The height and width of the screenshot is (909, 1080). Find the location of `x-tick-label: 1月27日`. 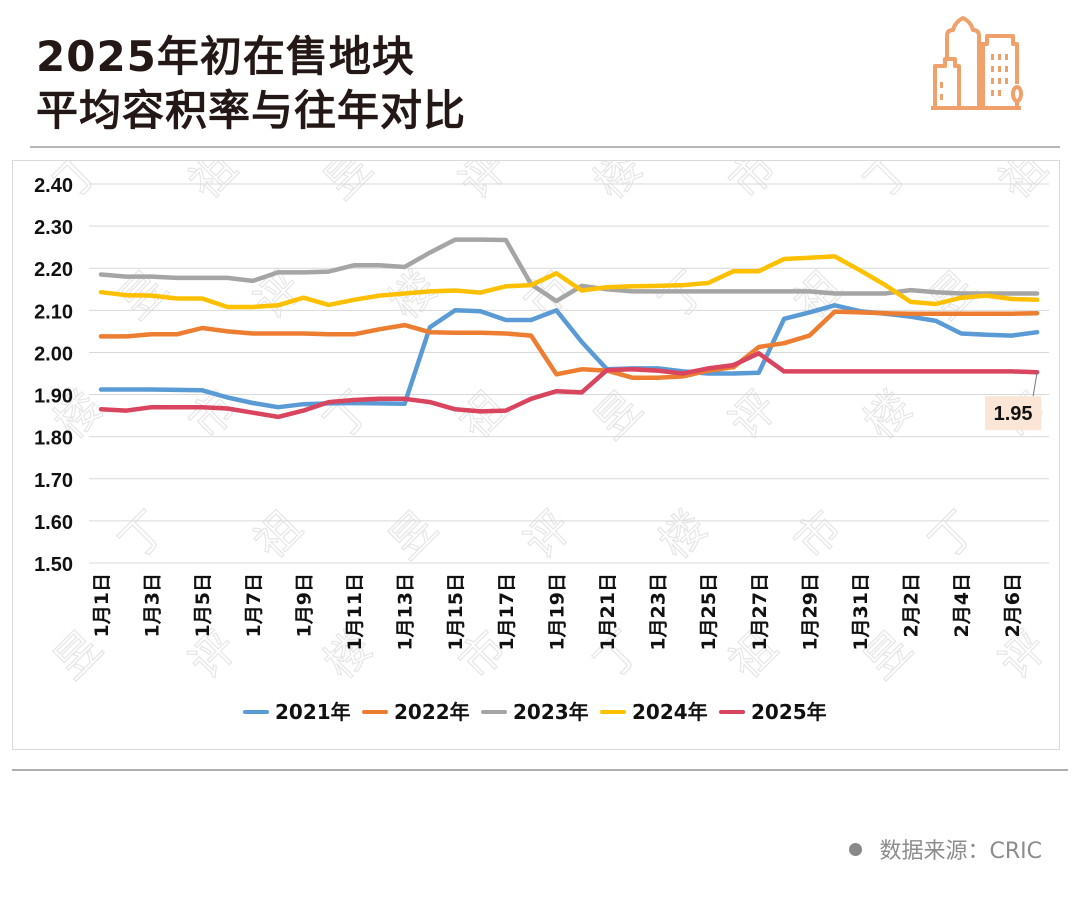

x-tick-label: 1月27日 is located at coordinates (760, 612).